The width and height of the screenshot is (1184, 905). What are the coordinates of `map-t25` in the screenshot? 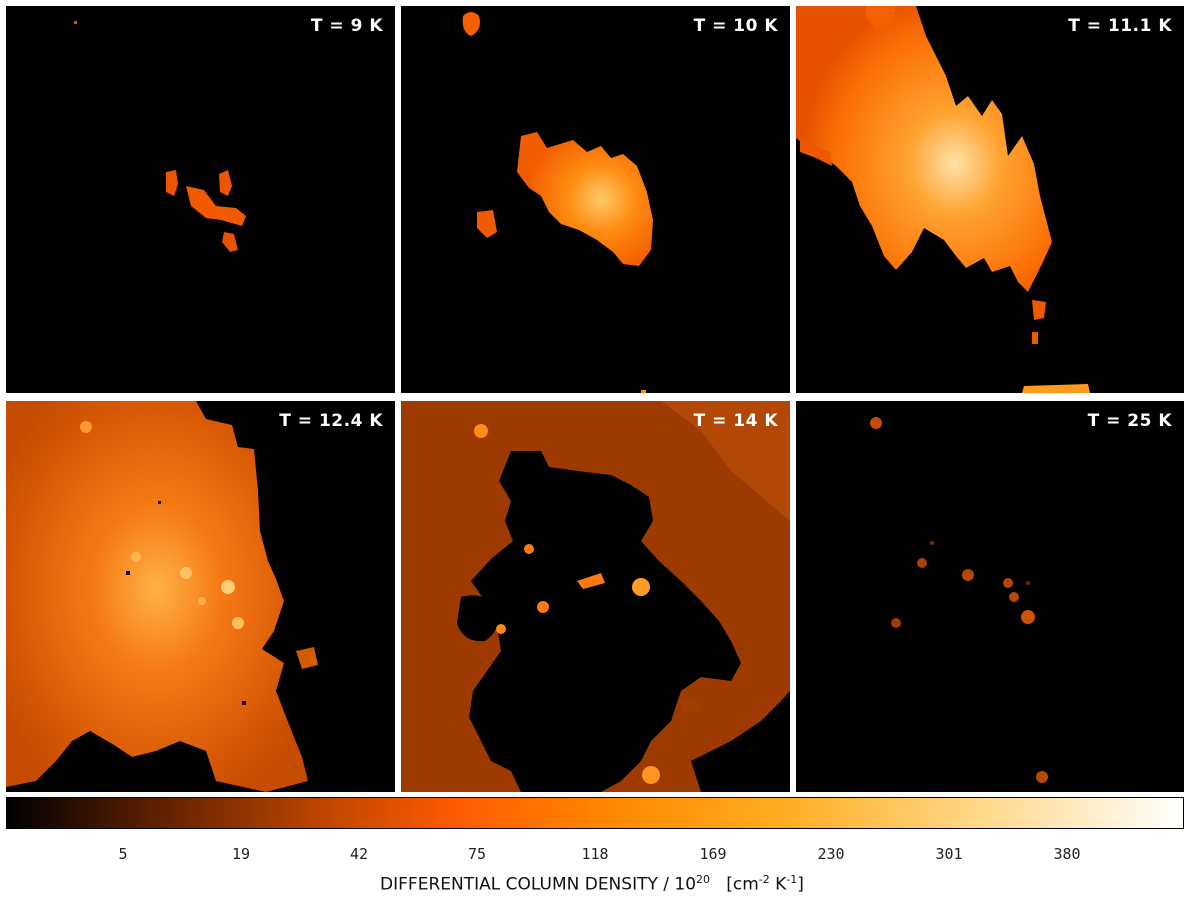 It's located at (959, 600).